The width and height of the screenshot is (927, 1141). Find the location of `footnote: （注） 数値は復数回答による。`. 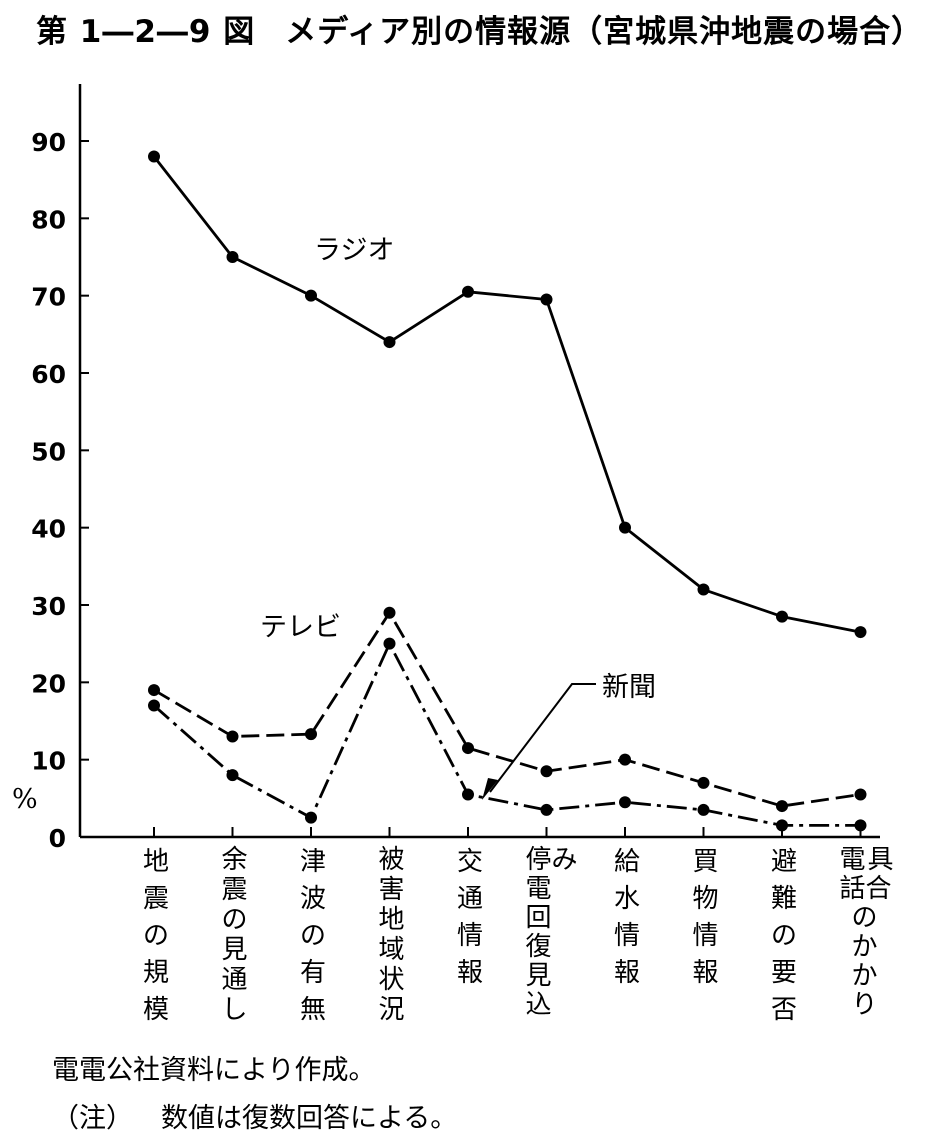

footnote: （注） 数値は復数回答による。 is located at coordinates (254, 1115).